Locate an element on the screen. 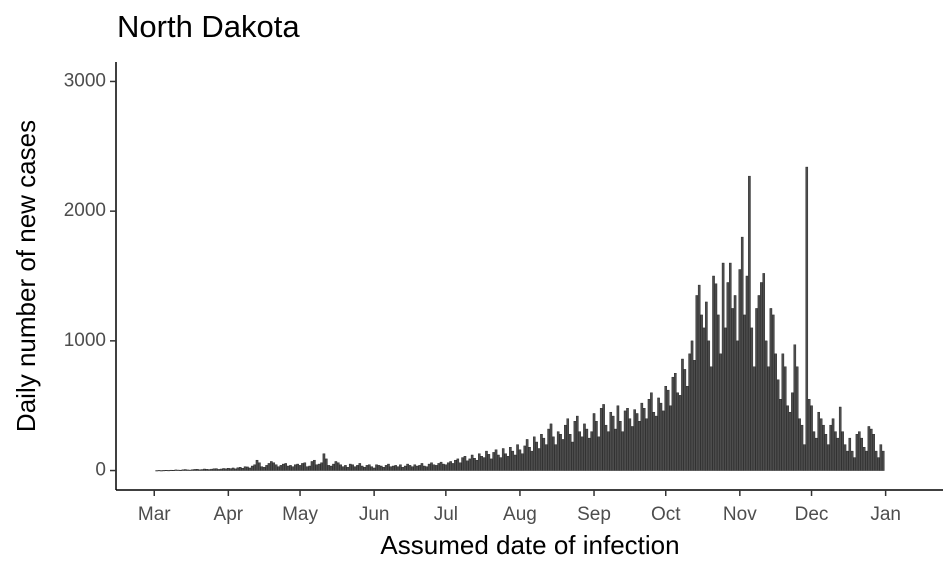 The width and height of the screenshot is (945, 562). y-axis-title: Daily number of new cases is located at coordinates (26, 276).